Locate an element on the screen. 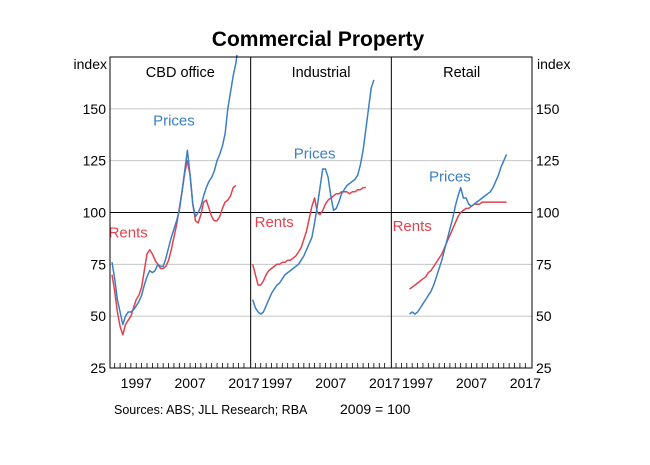  y-axis-label-left: index is located at coordinates (90, 64).